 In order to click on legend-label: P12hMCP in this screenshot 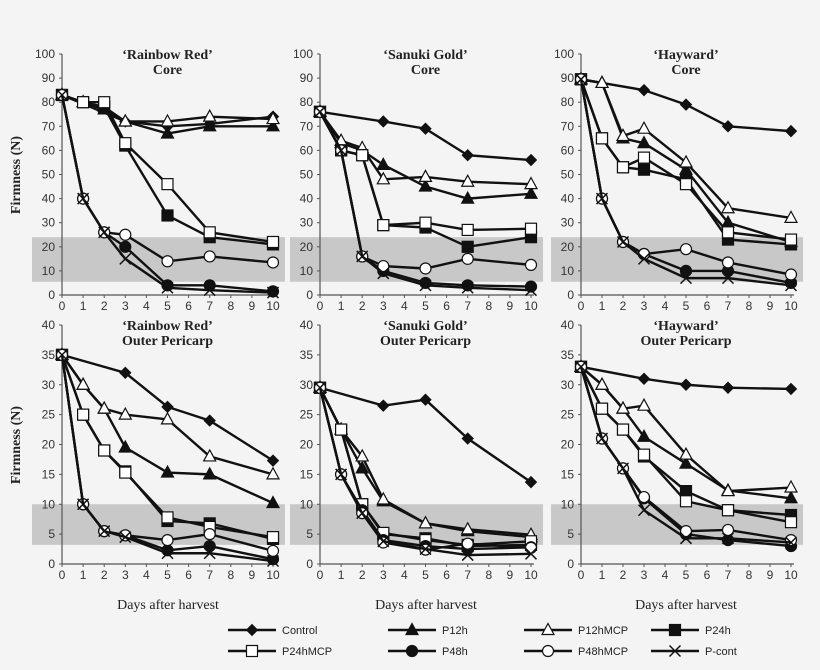, I will do `click(603, 631)`.